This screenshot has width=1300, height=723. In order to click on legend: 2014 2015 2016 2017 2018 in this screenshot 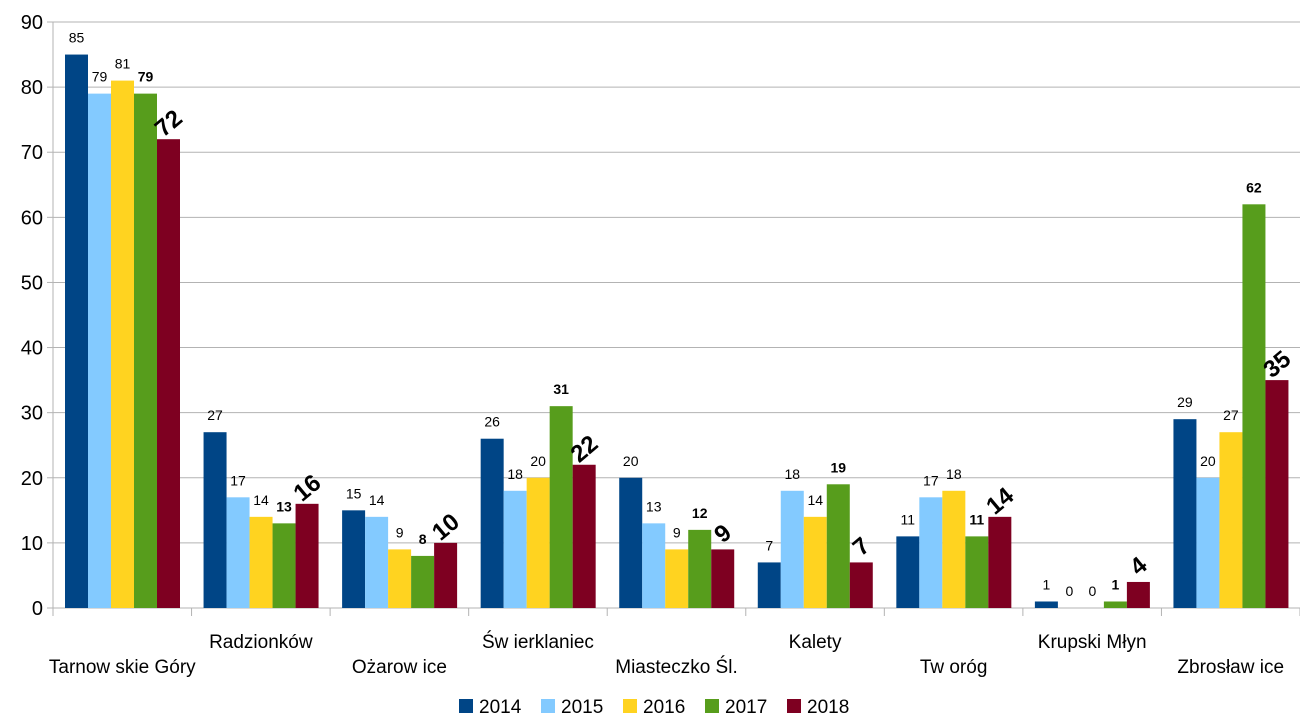, I will do `click(654, 707)`.